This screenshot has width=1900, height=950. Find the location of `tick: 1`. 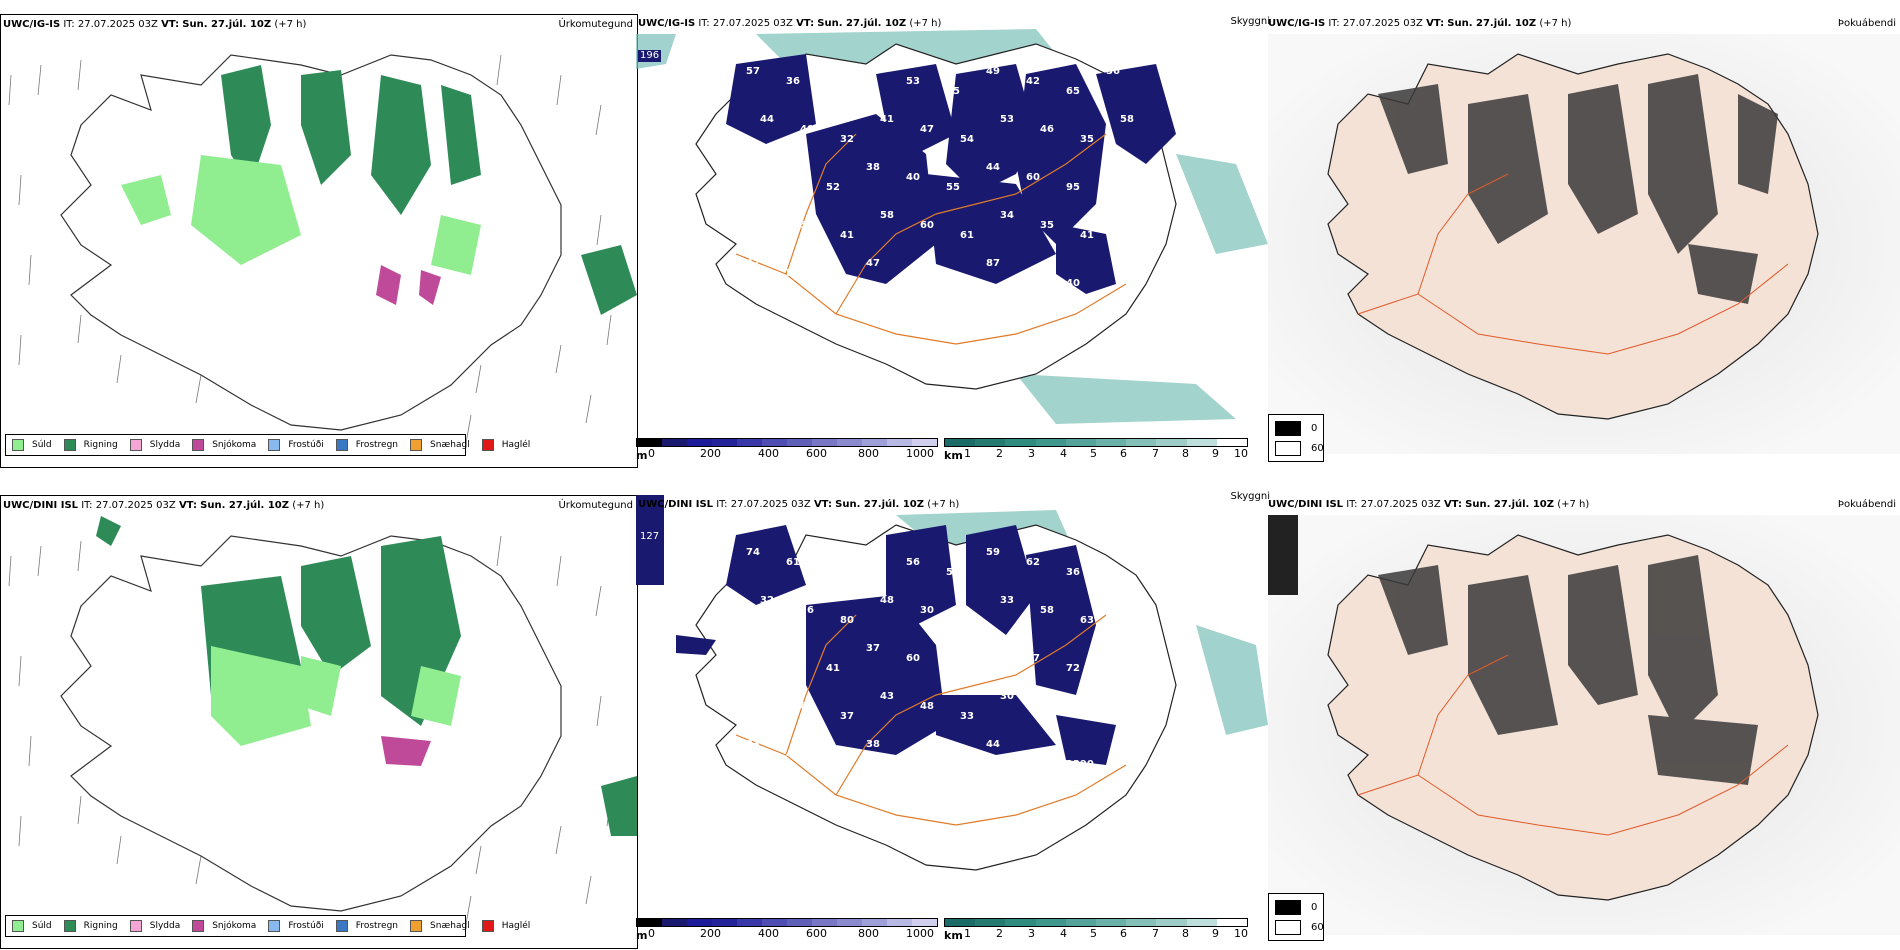

tick: 1 is located at coordinates (967, 933).